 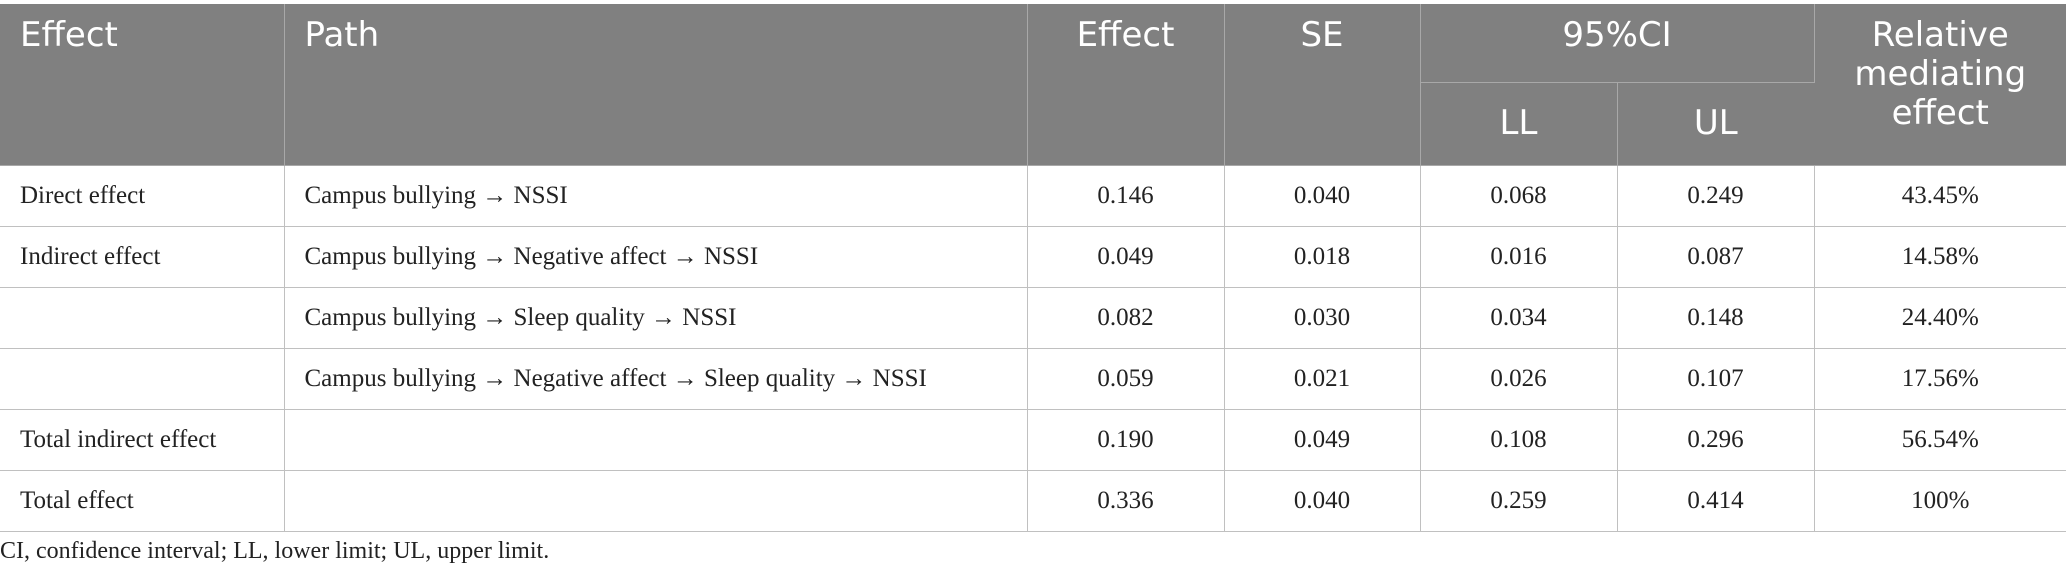 I want to click on cell-relative: 100%, so click(x=1940, y=501).